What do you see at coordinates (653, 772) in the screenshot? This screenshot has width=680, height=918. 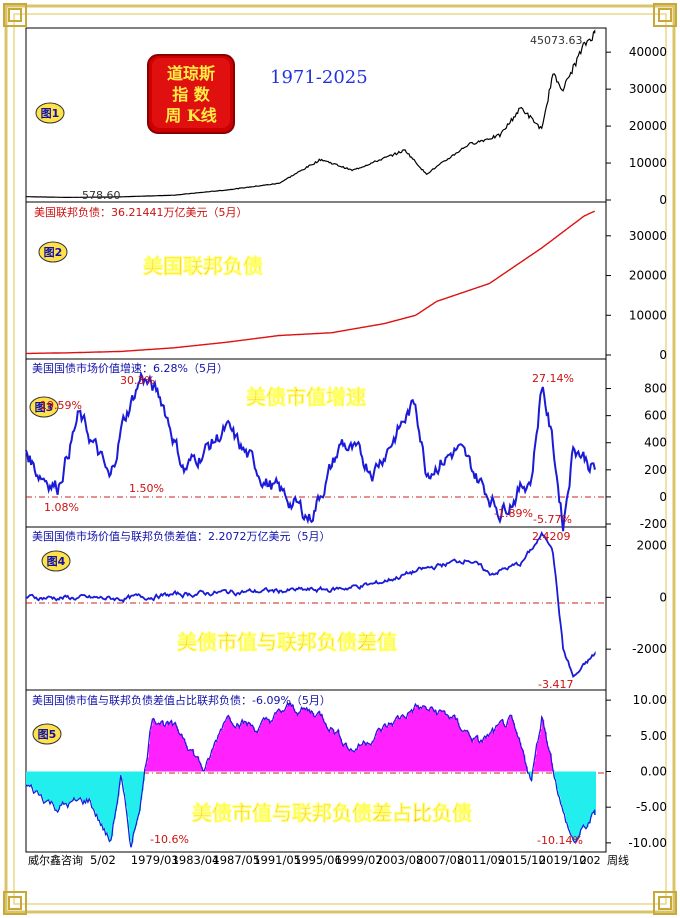 I see `ytick-label-5-2: 0.00` at bounding box center [653, 772].